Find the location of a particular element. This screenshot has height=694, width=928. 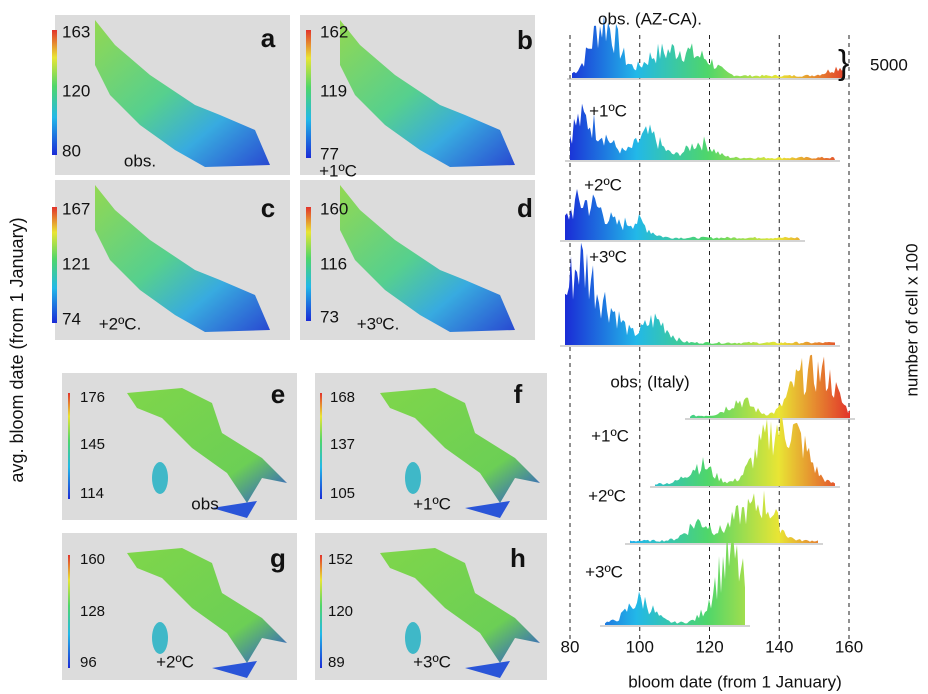

colorbar-label: 105 is located at coordinates (342, 493).